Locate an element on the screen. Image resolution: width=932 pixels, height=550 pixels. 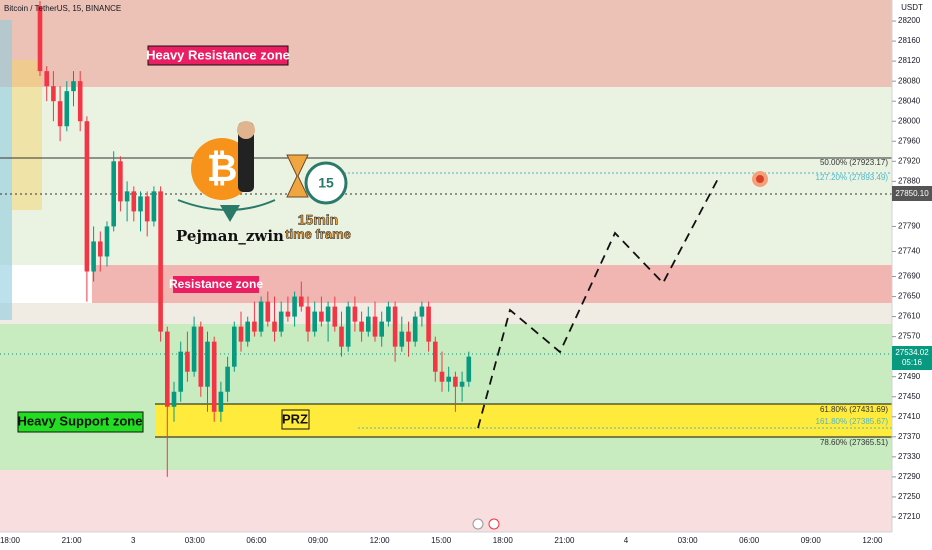
y-tick-label: 28080 is located at coordinates (909, 80).